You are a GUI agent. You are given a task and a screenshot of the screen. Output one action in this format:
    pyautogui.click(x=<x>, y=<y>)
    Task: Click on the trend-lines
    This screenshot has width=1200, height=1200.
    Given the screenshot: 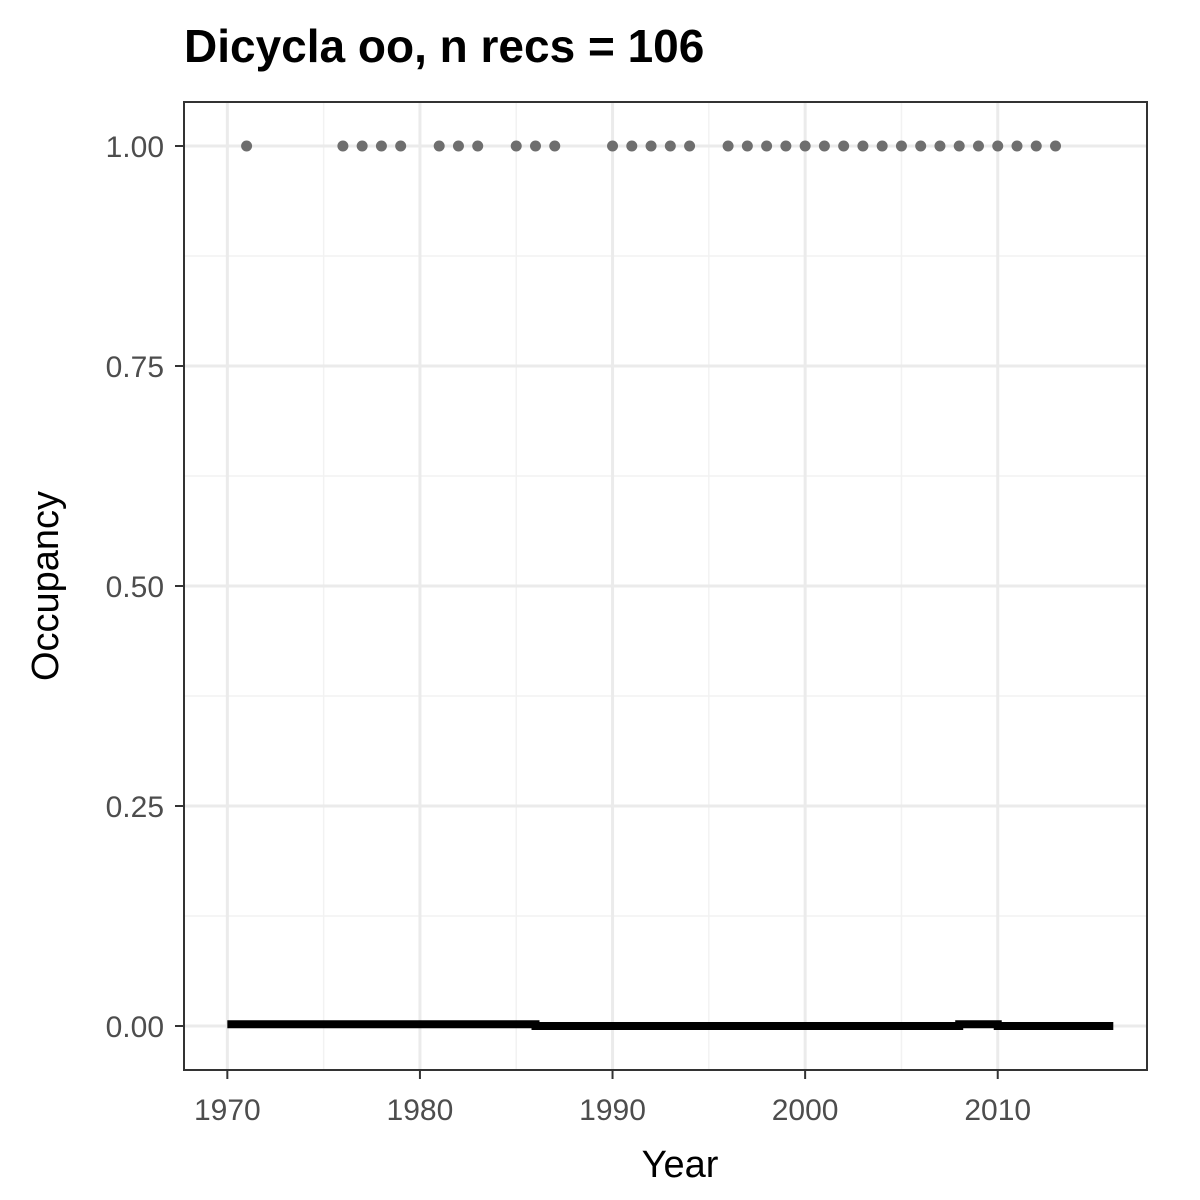 What is the action you would take?
    pyautogui.click(x=670, y=1025)
    